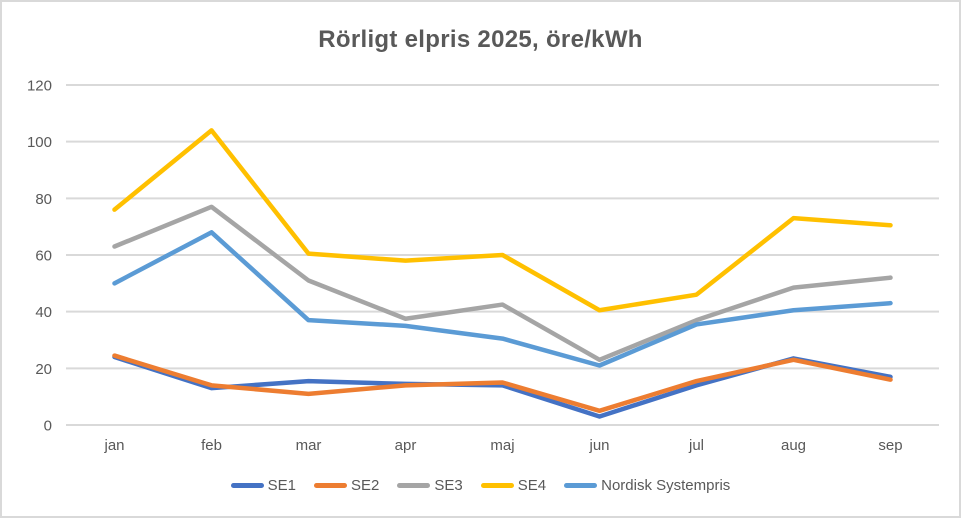 The height and width of the screenshot is (518, 961). I want to click on y-tick-label: 100, so click(39, 142).